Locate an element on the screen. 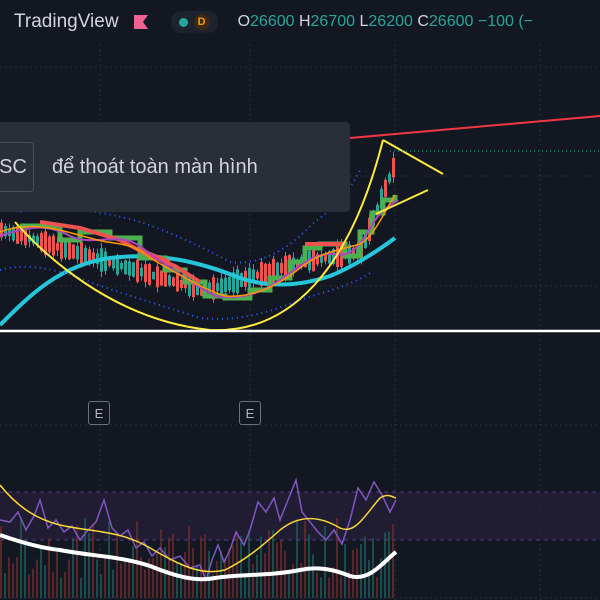 The width and height of the screenshot is (600, 600). oscillator-white-line is located at coordinates (199, 557).